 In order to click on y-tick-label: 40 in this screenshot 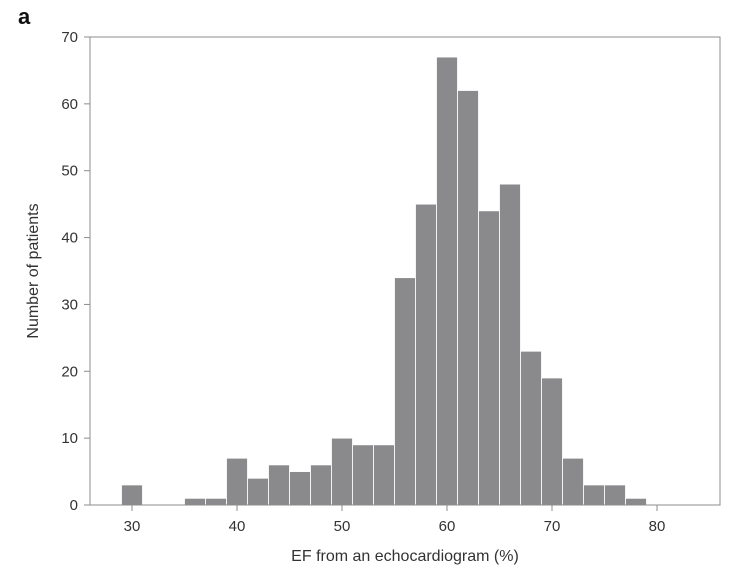, I will do `click(69, 238)`.